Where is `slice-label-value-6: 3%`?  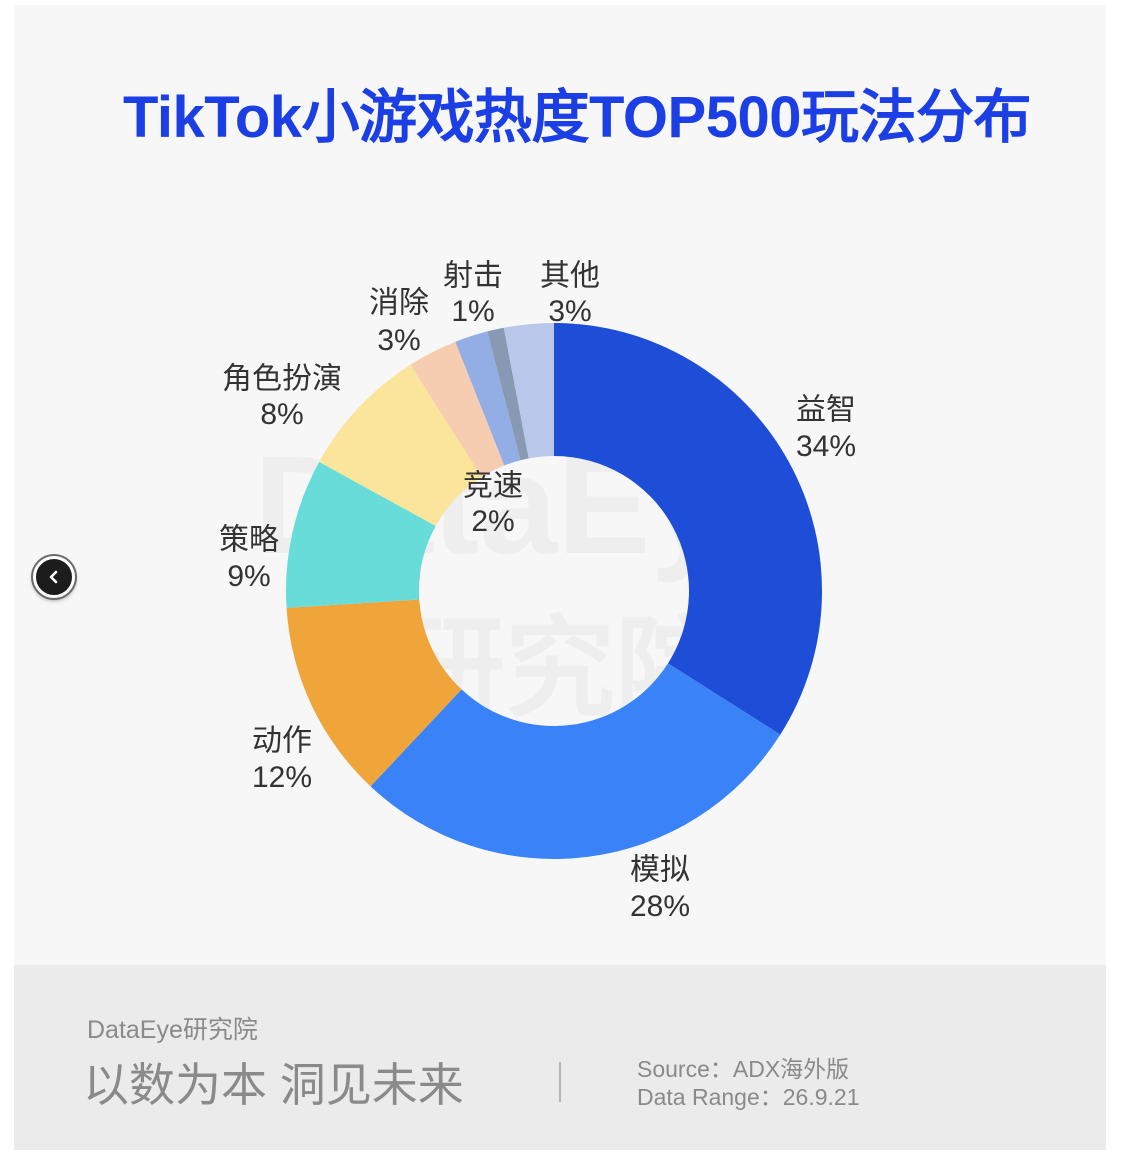
slice-label-value-6: 3% is located at coordinates (398, 340).